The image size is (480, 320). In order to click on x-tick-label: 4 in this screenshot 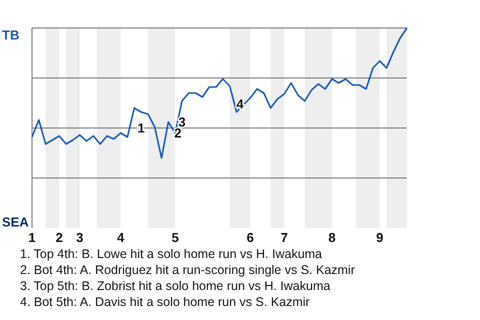, I will do `click(121, 237)`.